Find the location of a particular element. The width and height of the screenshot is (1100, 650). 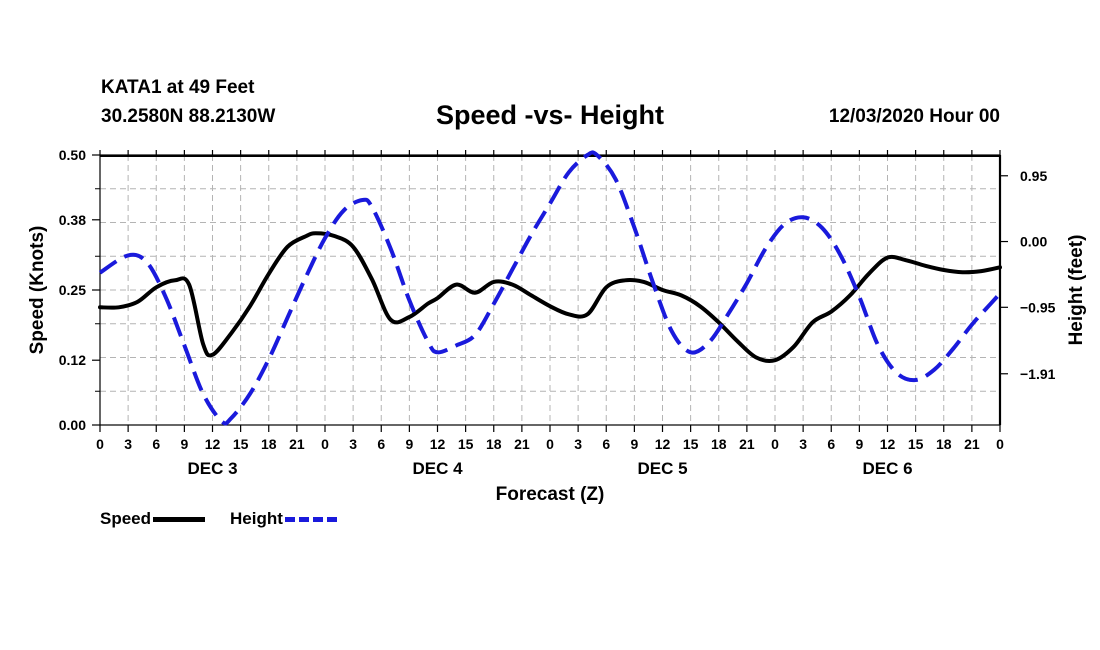

forecast-datetime: 12/03/2020 Hour 00 is located at coordinates (914, 116).